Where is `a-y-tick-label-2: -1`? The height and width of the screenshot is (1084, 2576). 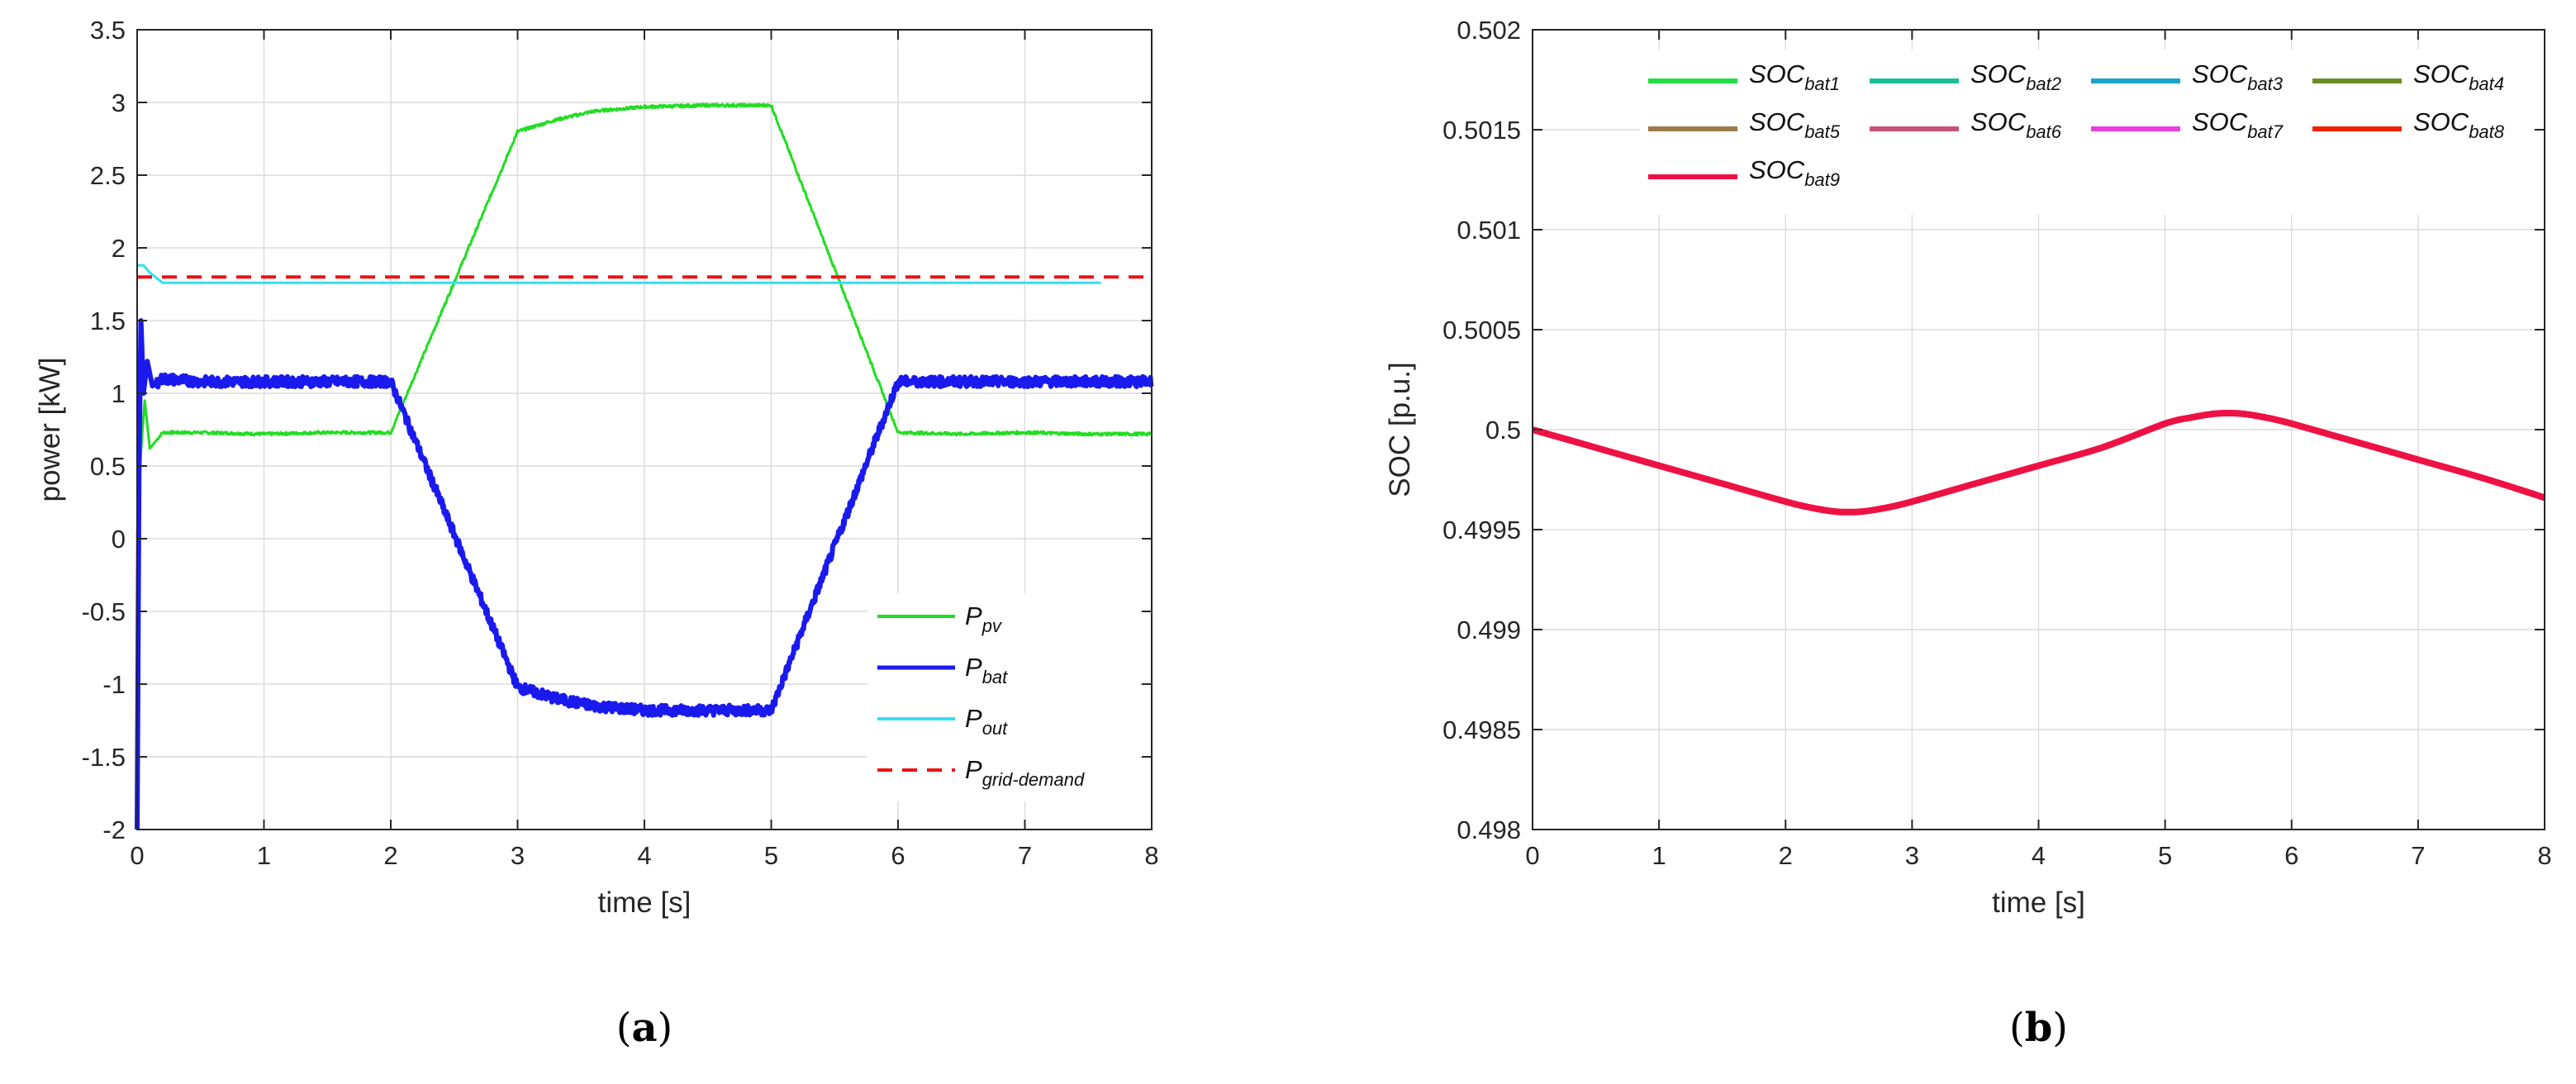
a-y-tick-label-2: -1 is located at coordinates (114, 684).